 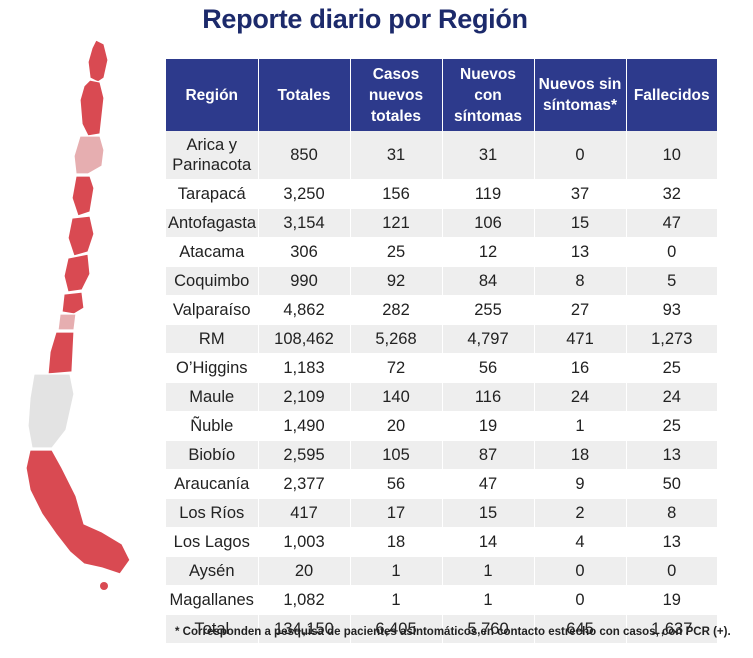 I want to click on value-cell: 15, so click(x=580, y=223).